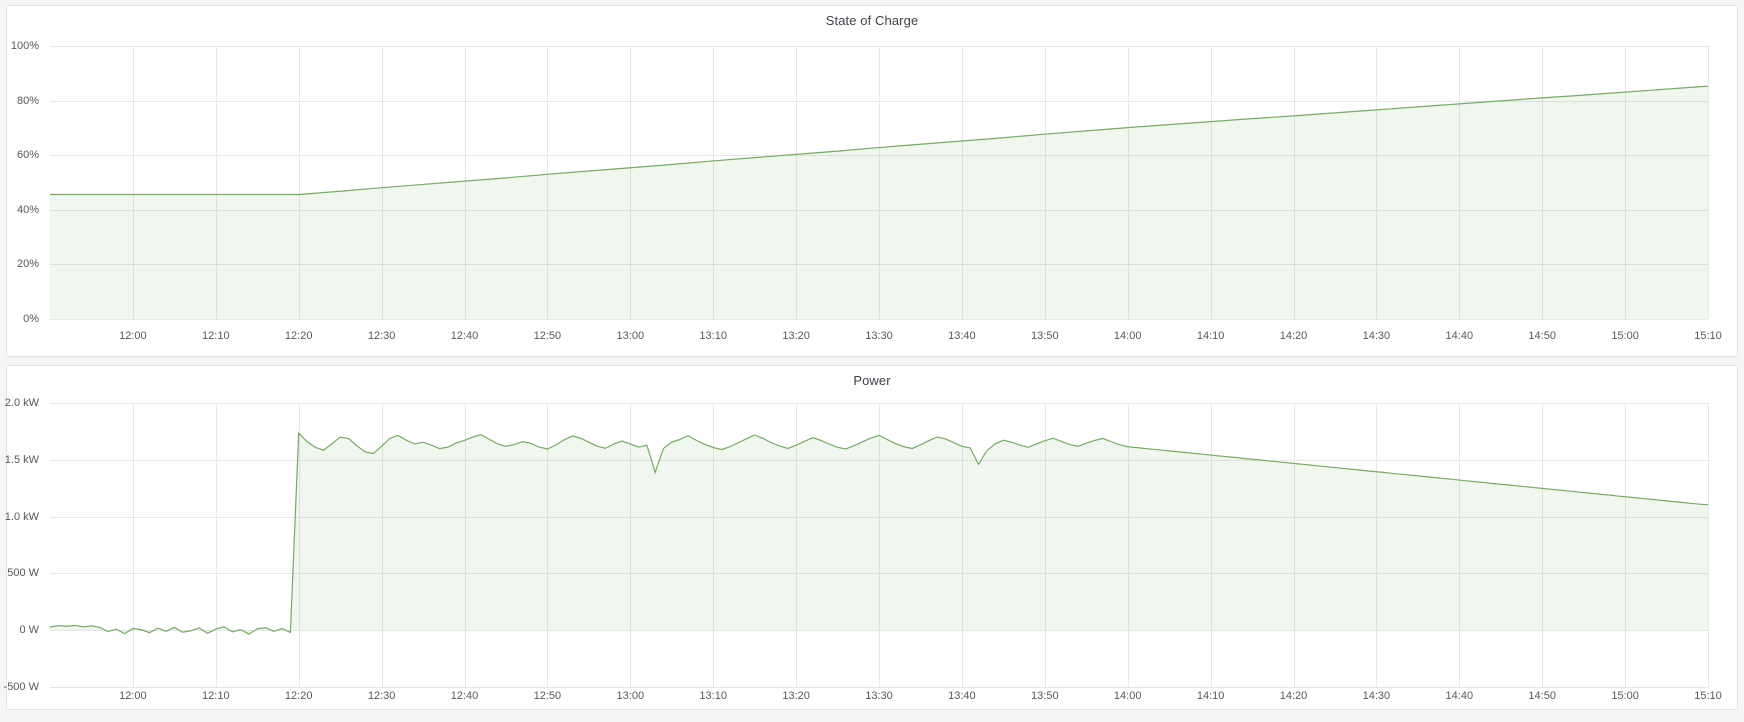 The image size is (1744, 722). Describe the element at coordinates (21, 687) in the screenshot. I see `y-tick-label: -500 W` at that location.